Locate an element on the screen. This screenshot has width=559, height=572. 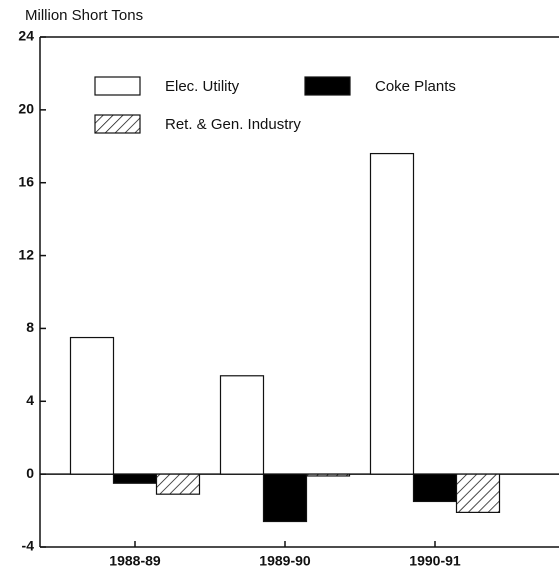
y-tick-label: -4 is located at coordinates (28, 546).